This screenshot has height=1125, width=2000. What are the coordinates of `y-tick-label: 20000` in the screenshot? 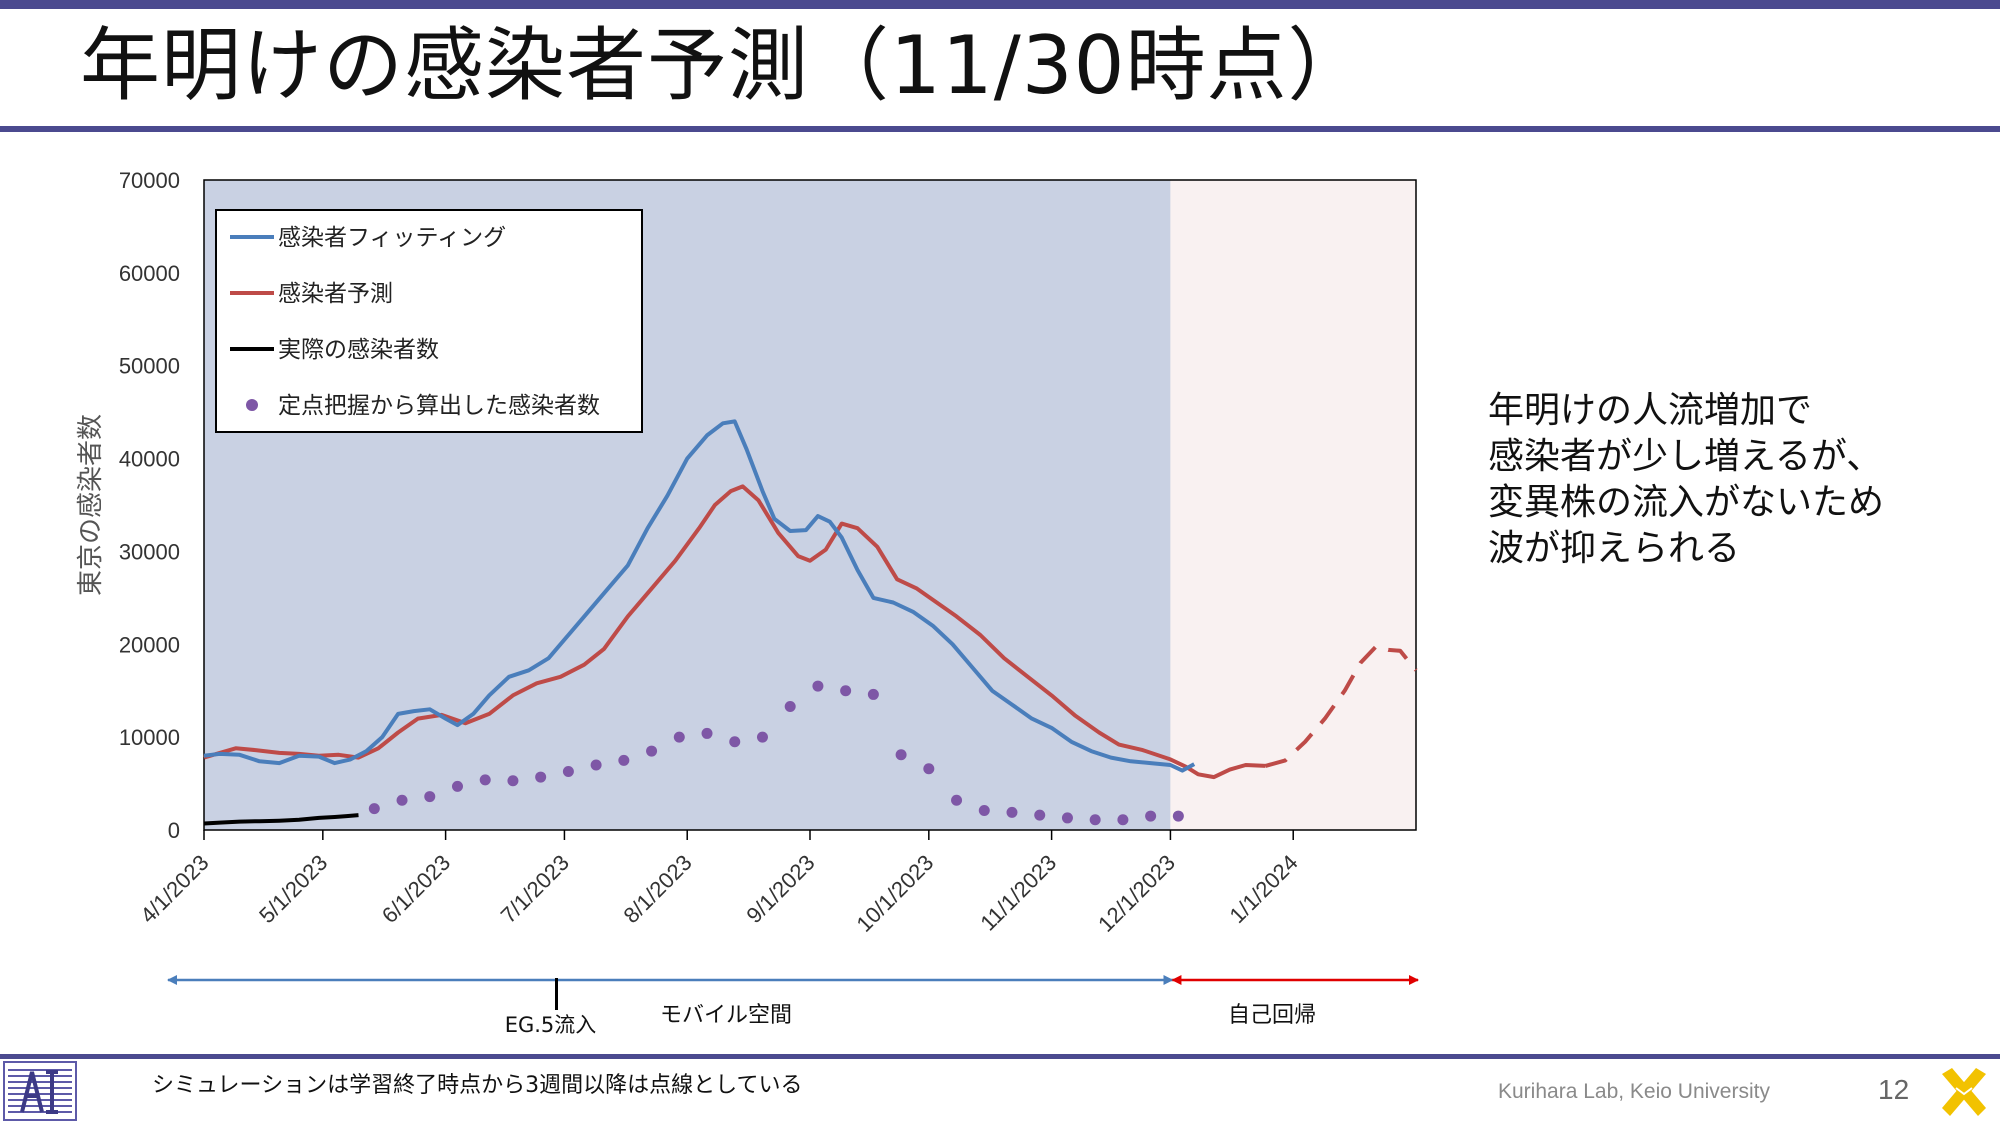 It's located at (149, 644).